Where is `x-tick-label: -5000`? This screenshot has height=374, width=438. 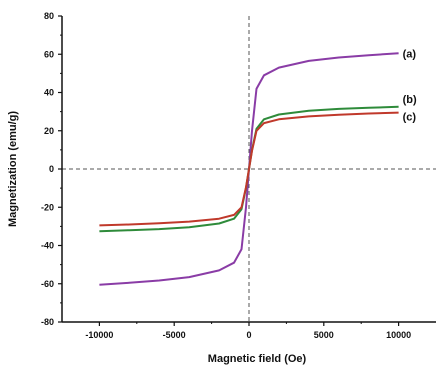
x-tick-label: -5000 is located at coordinates (174, 335).